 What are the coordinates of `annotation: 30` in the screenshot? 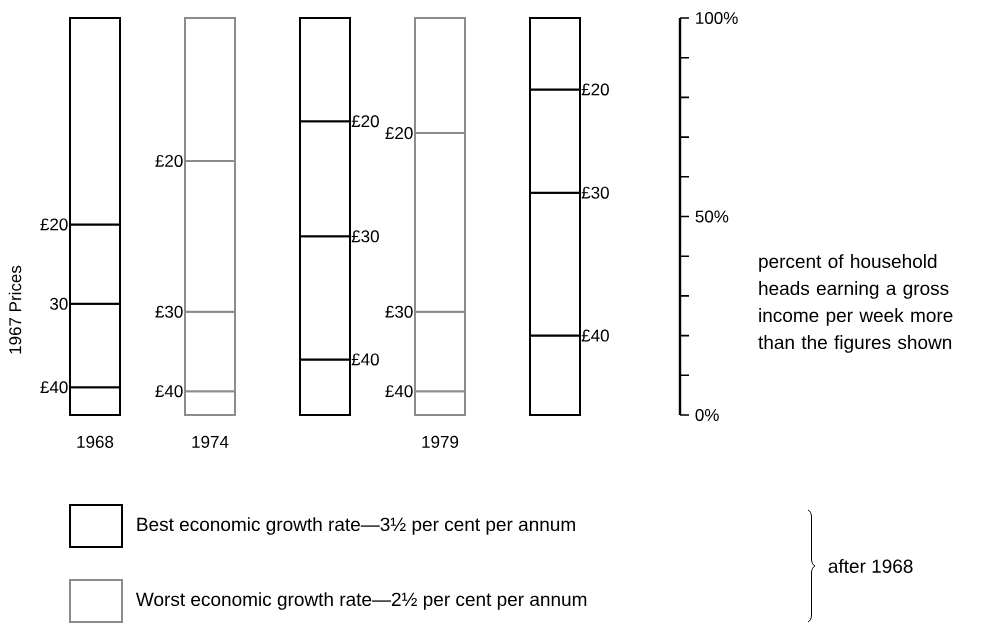 It's located at (59, 303).